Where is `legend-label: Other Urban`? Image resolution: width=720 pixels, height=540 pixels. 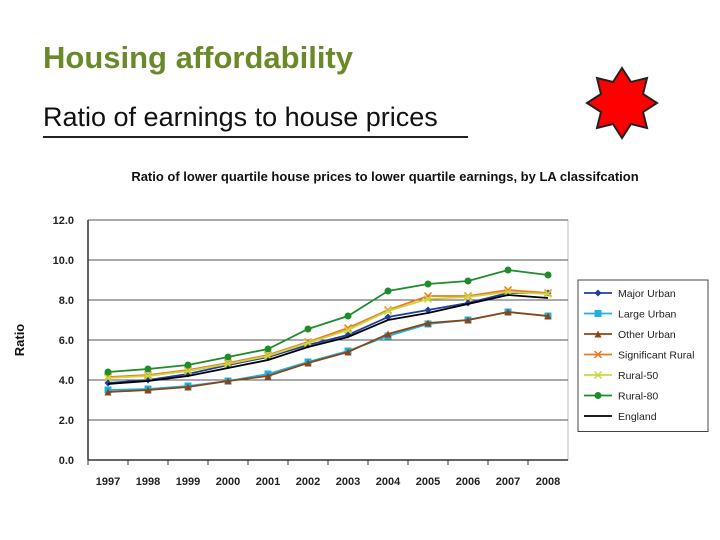
legend-label: Other Urban is located at coordinates (647, 335).